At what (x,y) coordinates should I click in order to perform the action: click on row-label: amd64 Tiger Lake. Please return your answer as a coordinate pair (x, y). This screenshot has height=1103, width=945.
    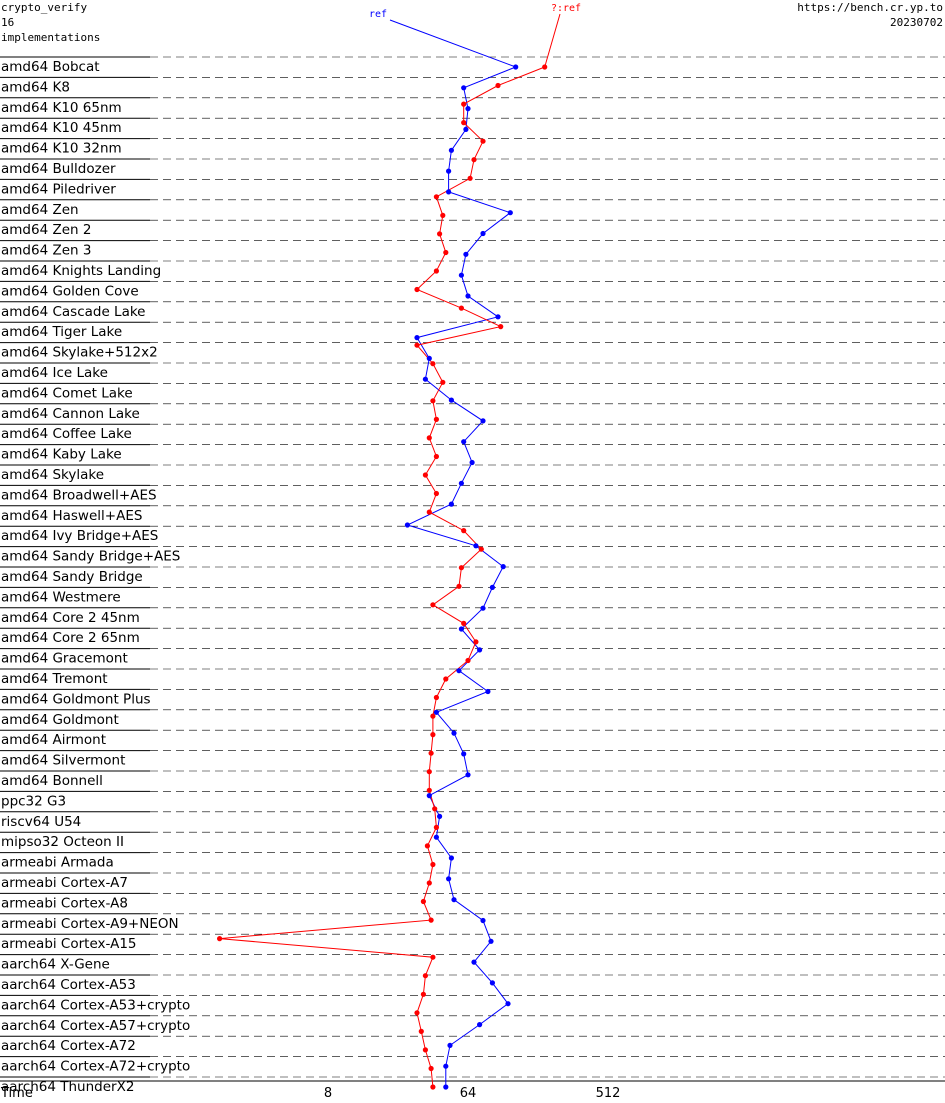
    Looking at the image, I should click on (61, 332).